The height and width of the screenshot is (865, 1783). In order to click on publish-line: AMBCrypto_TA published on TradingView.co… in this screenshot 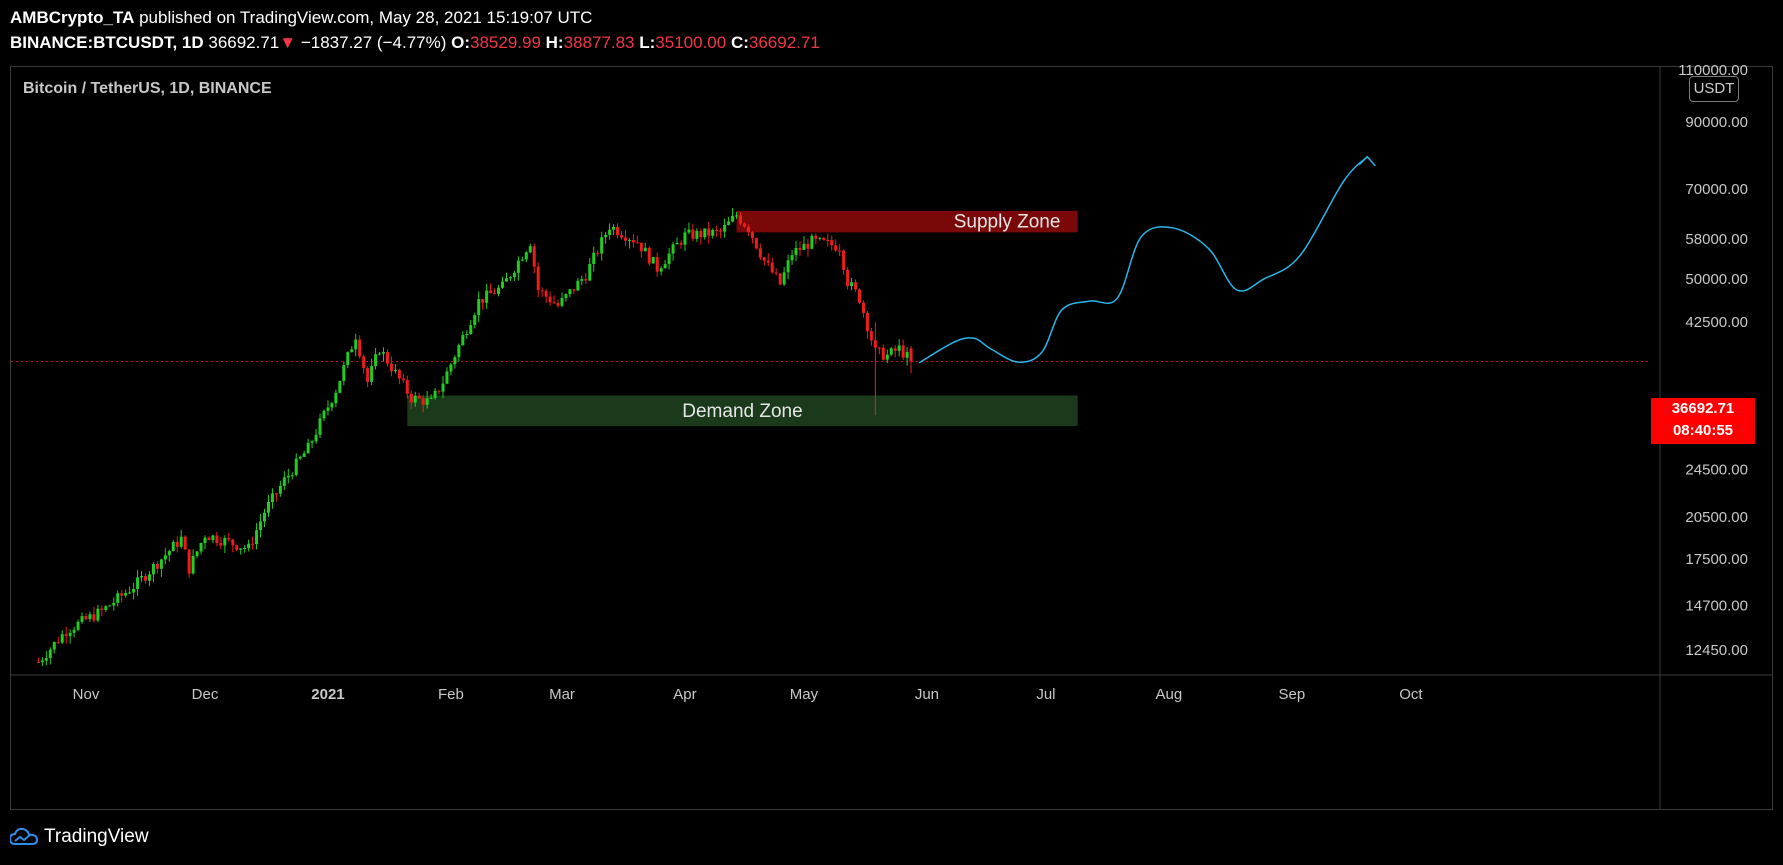, I will do `click(301, 18)`.